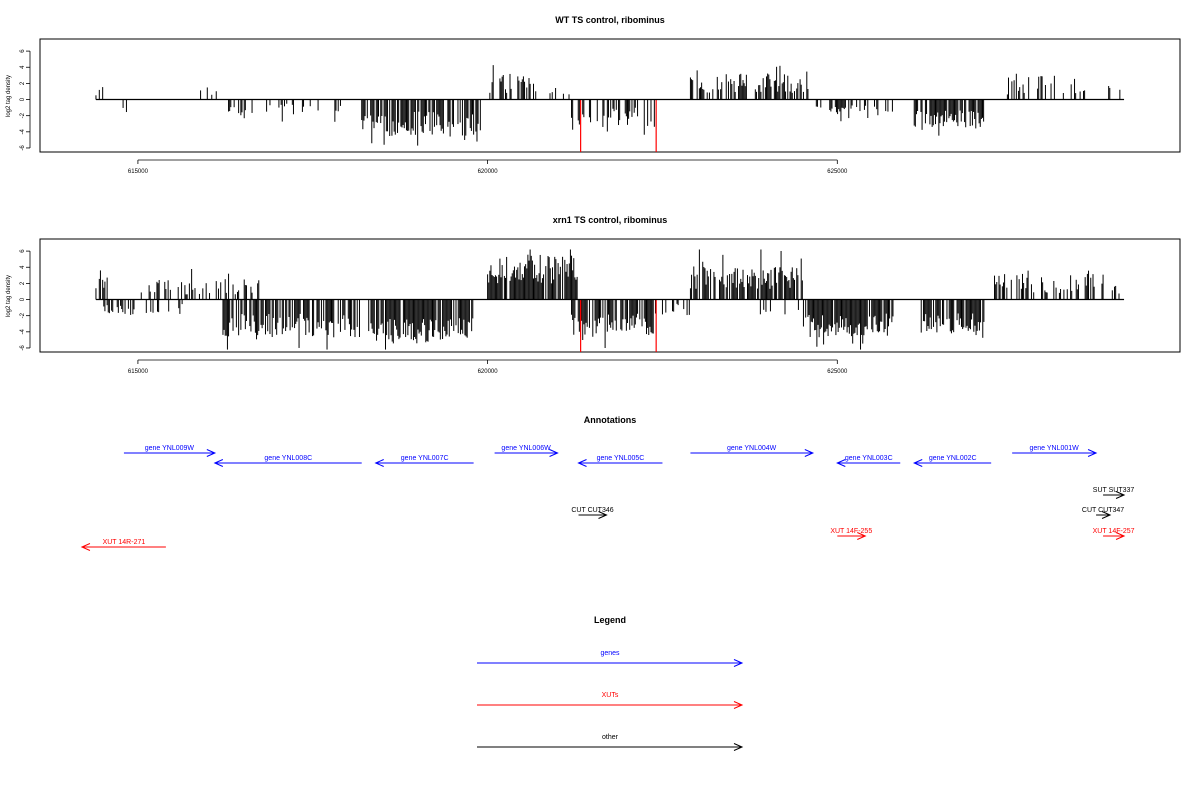 The height and width of the screenshot is (805, 1200). I want to click on annotation-feature: gene YNL002C, so click(952, 461).